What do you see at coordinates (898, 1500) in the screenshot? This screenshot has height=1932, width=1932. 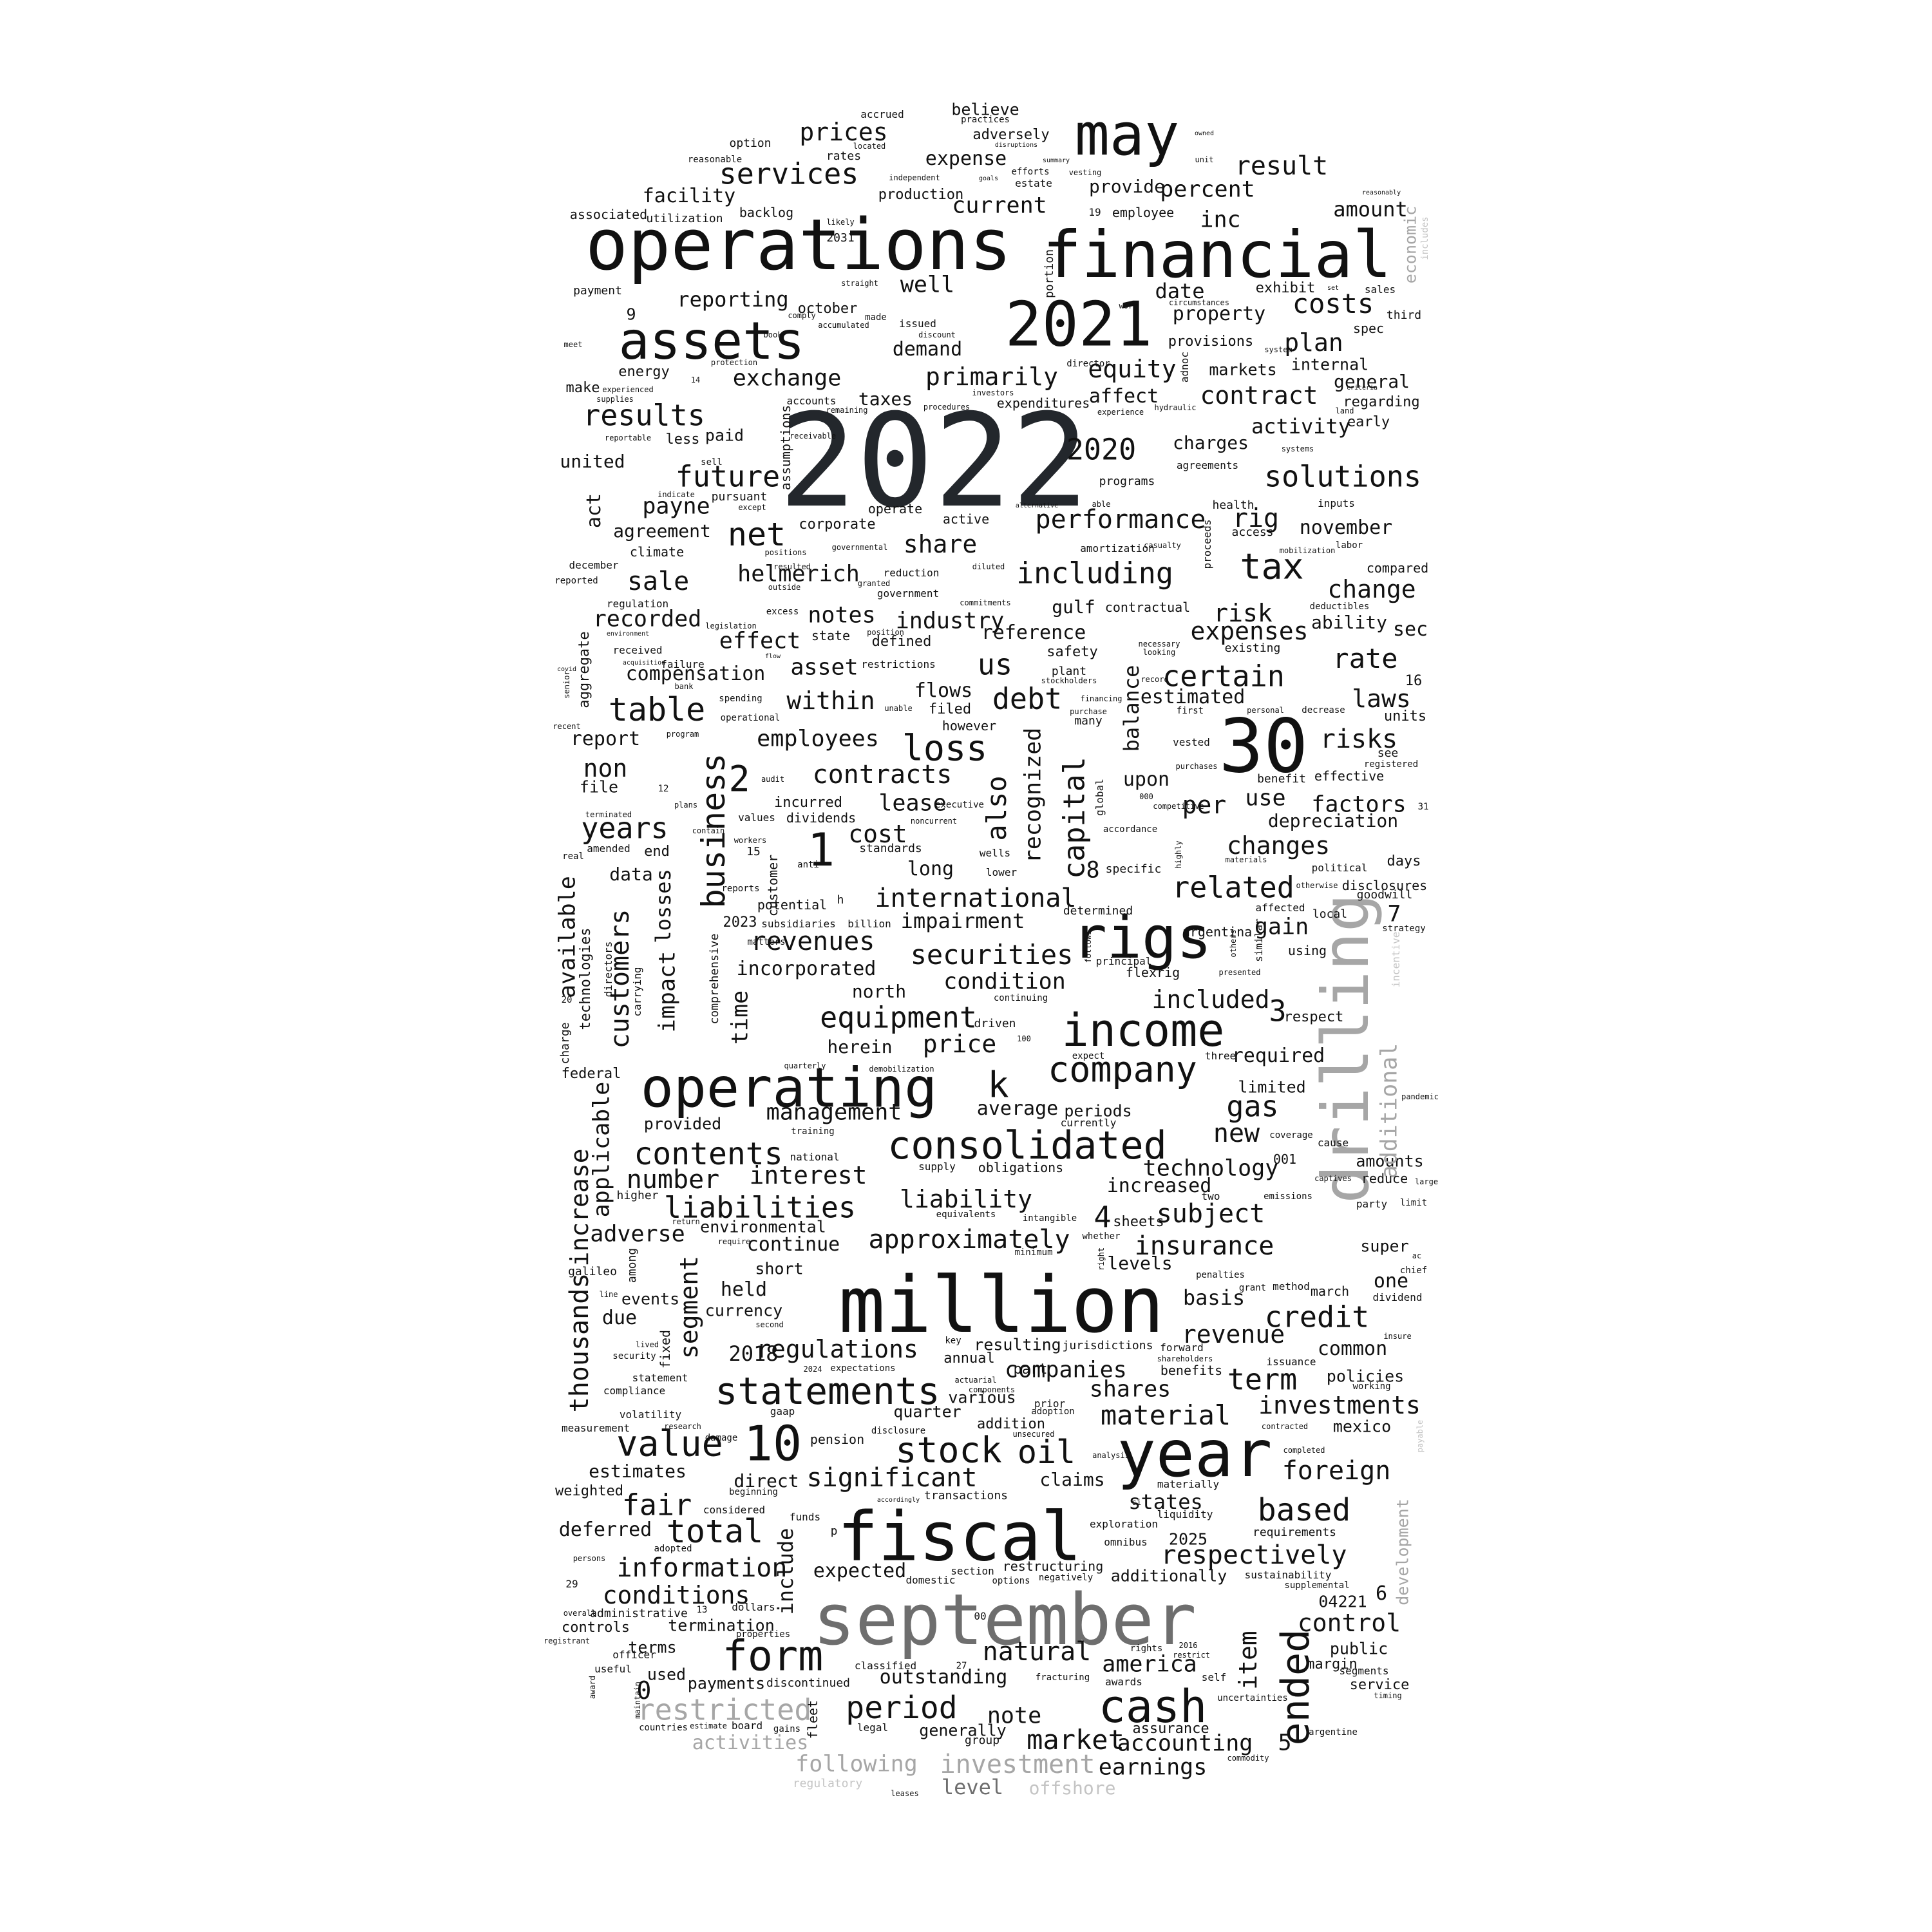 I see `cloud-word: accordingly` at bounding box center [898, 1500].